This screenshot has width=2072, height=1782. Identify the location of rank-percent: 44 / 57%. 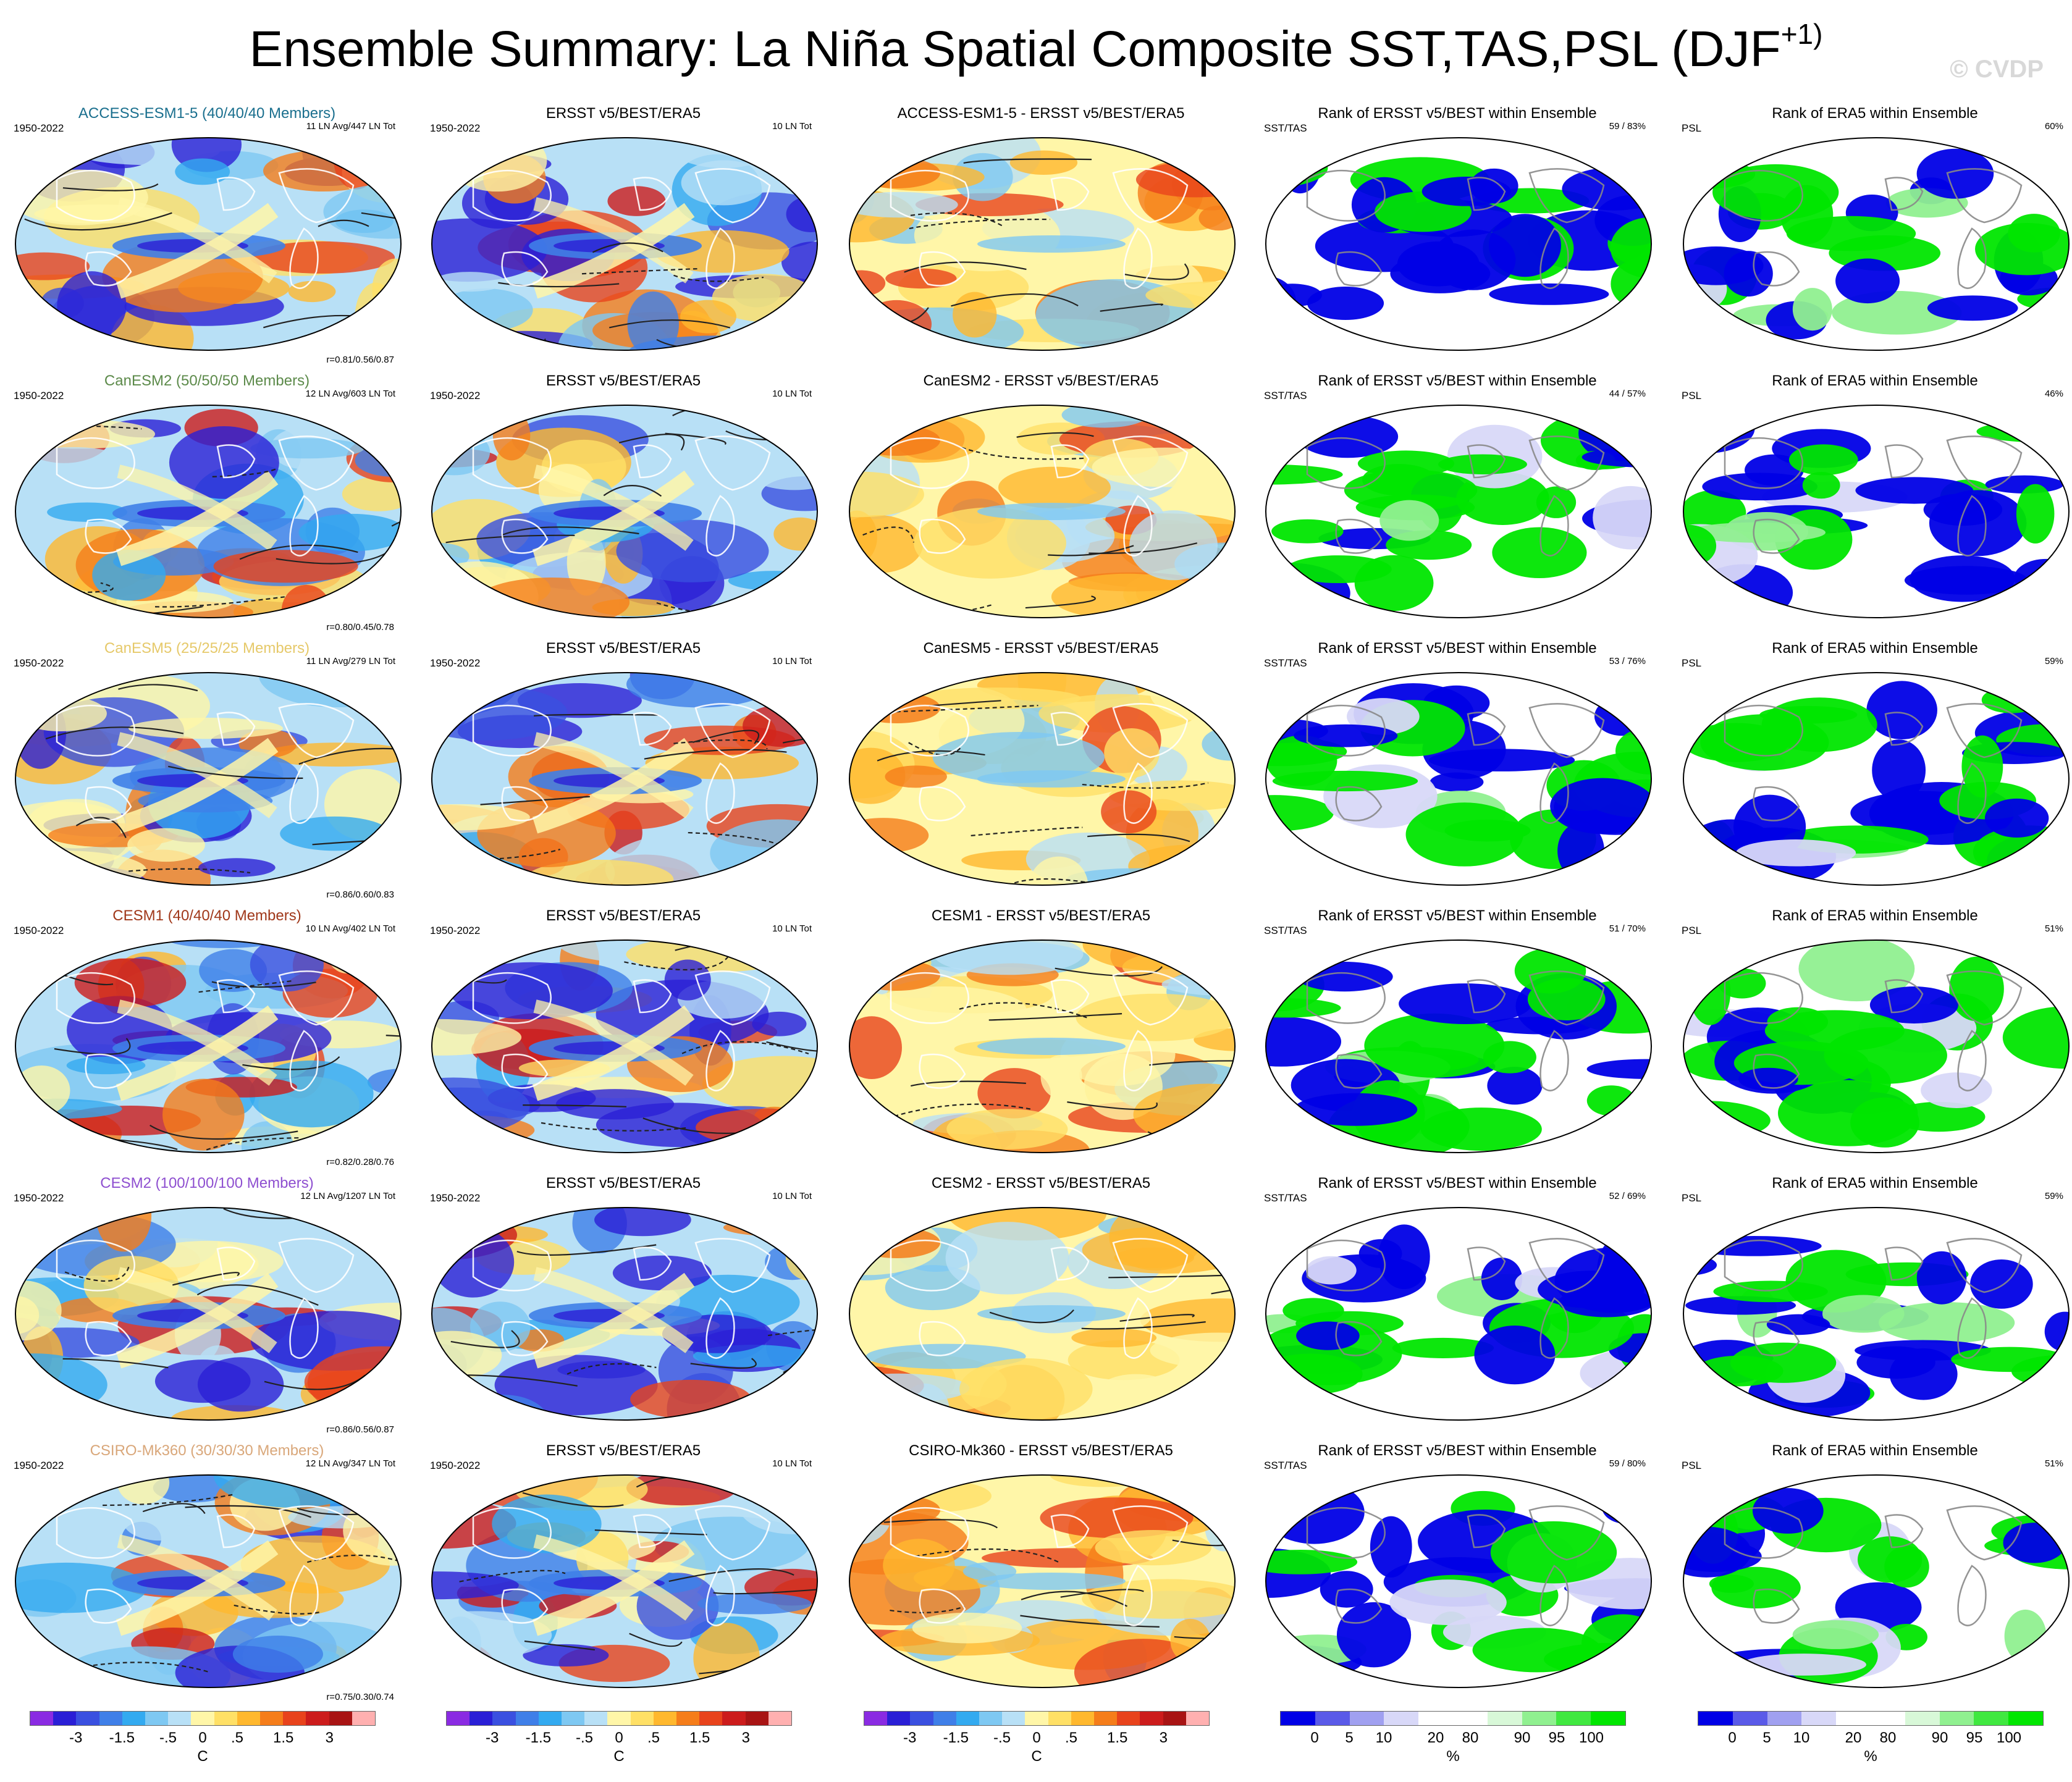
(1627, 394).